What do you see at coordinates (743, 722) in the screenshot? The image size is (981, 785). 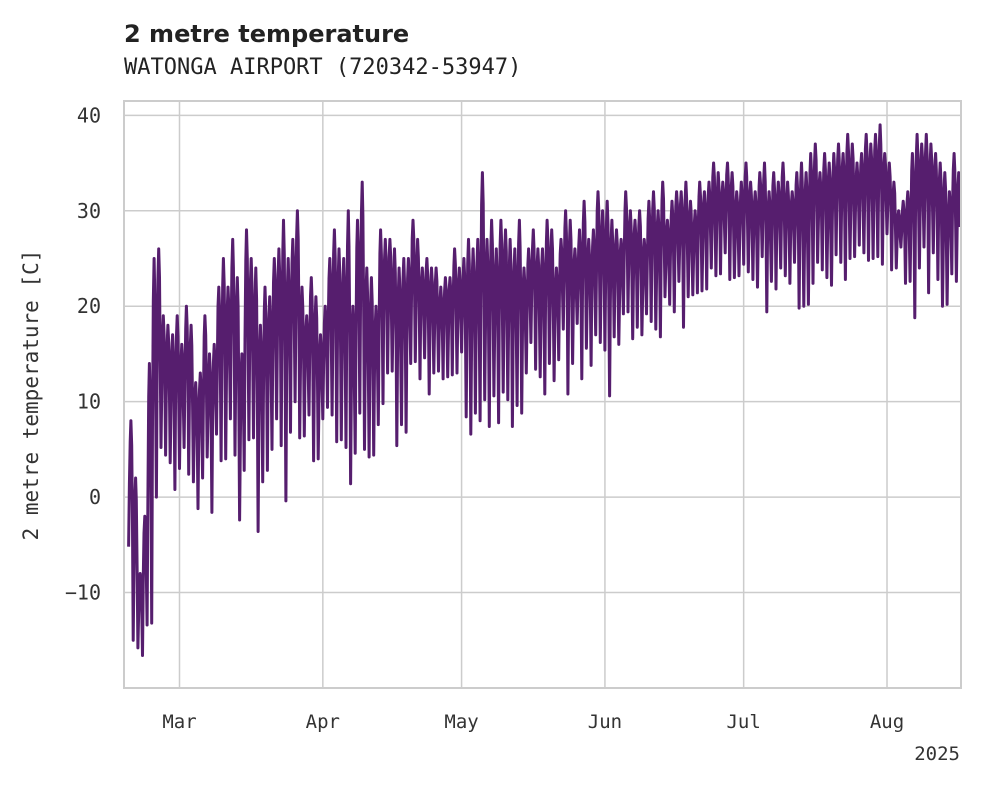 I see `x-tick-label: Jul` at bounding box center [743, 722].